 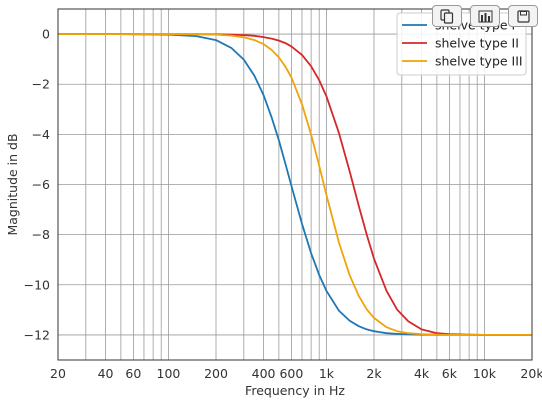 I want to click on y-tick-label: 0, so click(x=46, y=34).